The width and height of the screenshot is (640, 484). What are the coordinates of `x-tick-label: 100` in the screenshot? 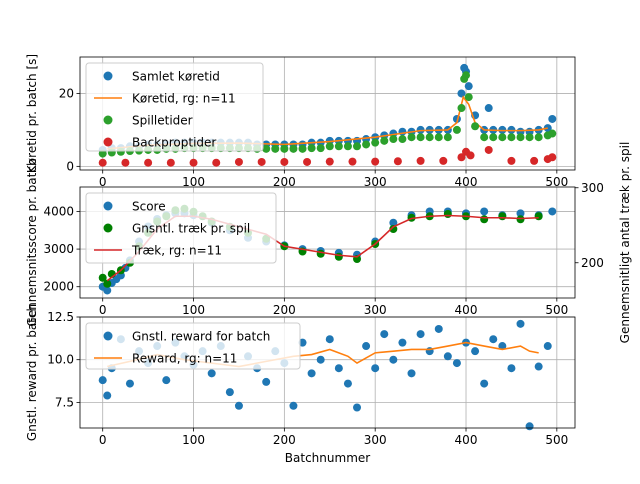 It's located at (193, 310).